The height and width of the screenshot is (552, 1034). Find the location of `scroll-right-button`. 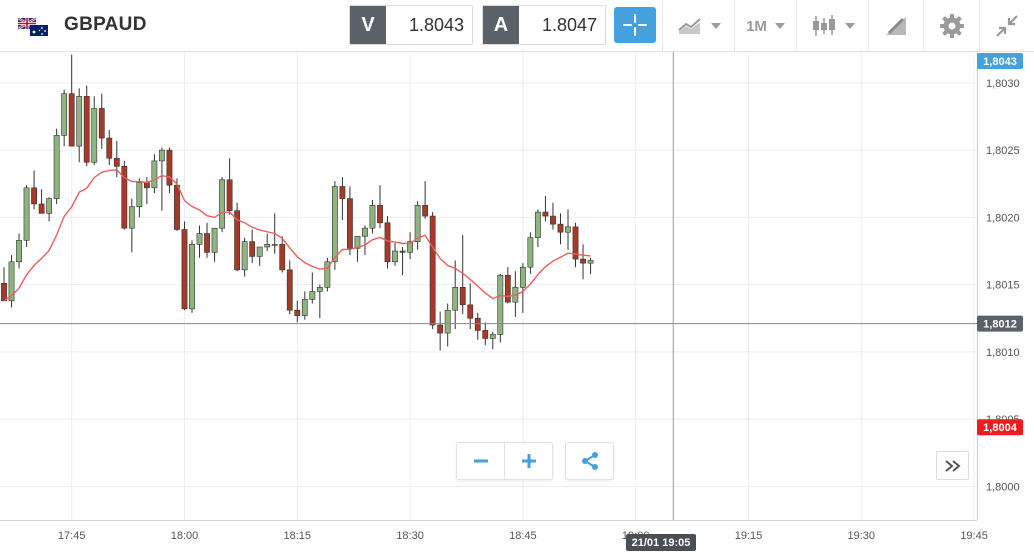

scroll-right-button is located at coordinates (952, 465).